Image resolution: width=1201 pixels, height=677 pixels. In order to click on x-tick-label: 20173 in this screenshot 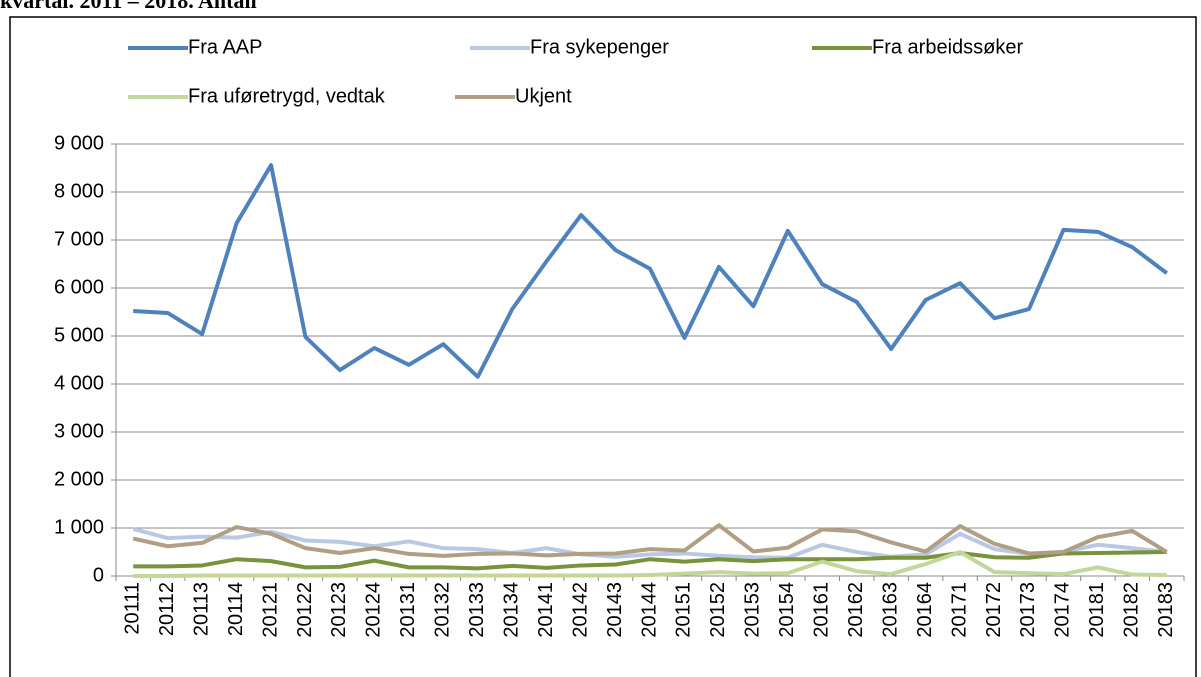, I will do `click(1028, 610)`.